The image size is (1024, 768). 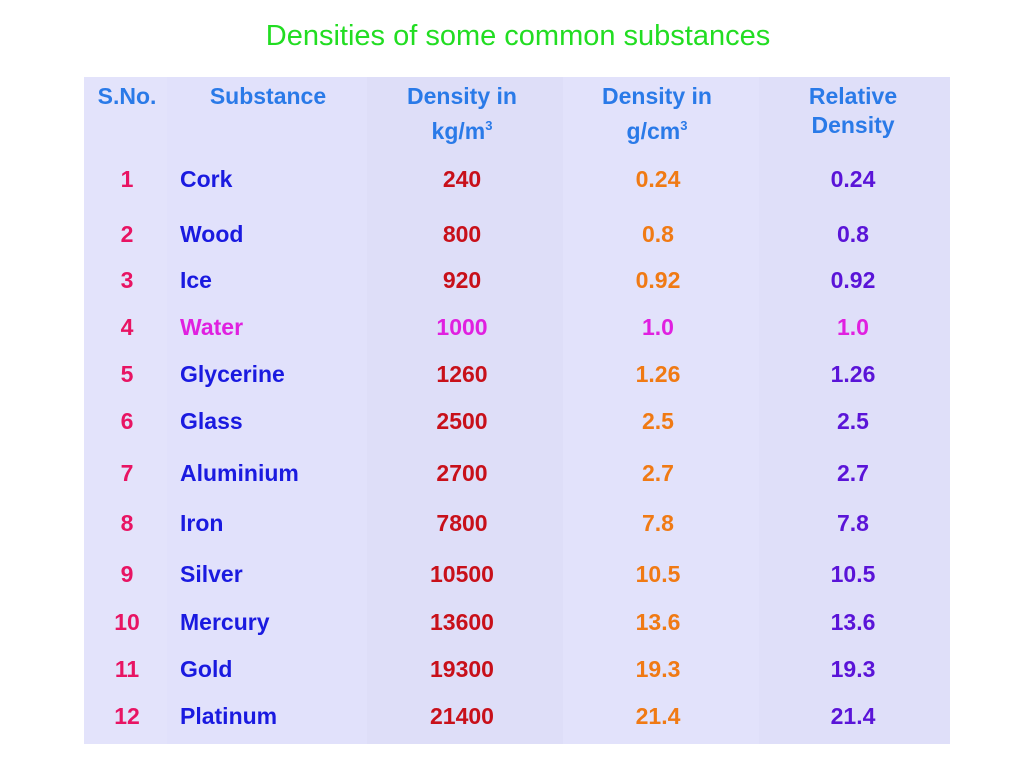 I want to click on header-substance-label: Substance, so click(x=268, y=96).